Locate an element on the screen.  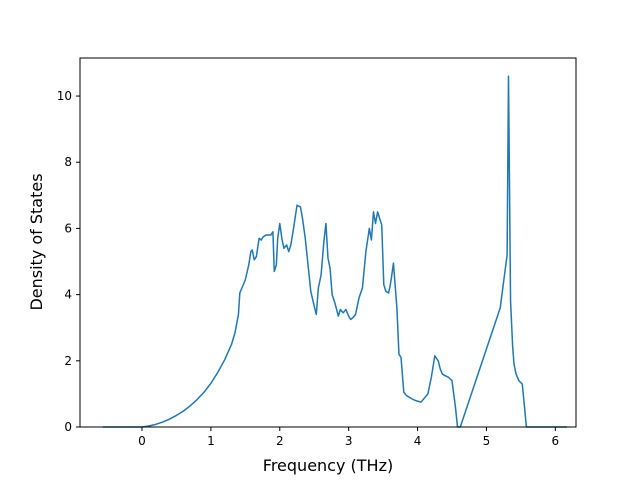
y-tick-label: 2 is located at coordinates (68, 361).